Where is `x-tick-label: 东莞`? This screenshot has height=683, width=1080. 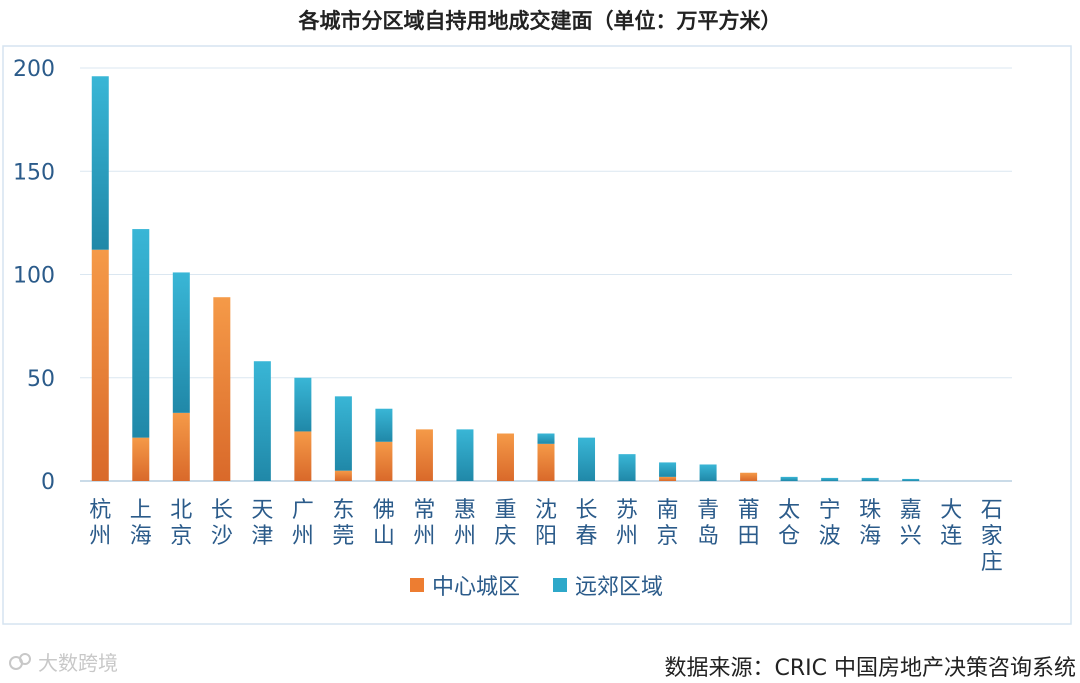
x-tick-label: 东莞 is located at coordinates (343, 523).